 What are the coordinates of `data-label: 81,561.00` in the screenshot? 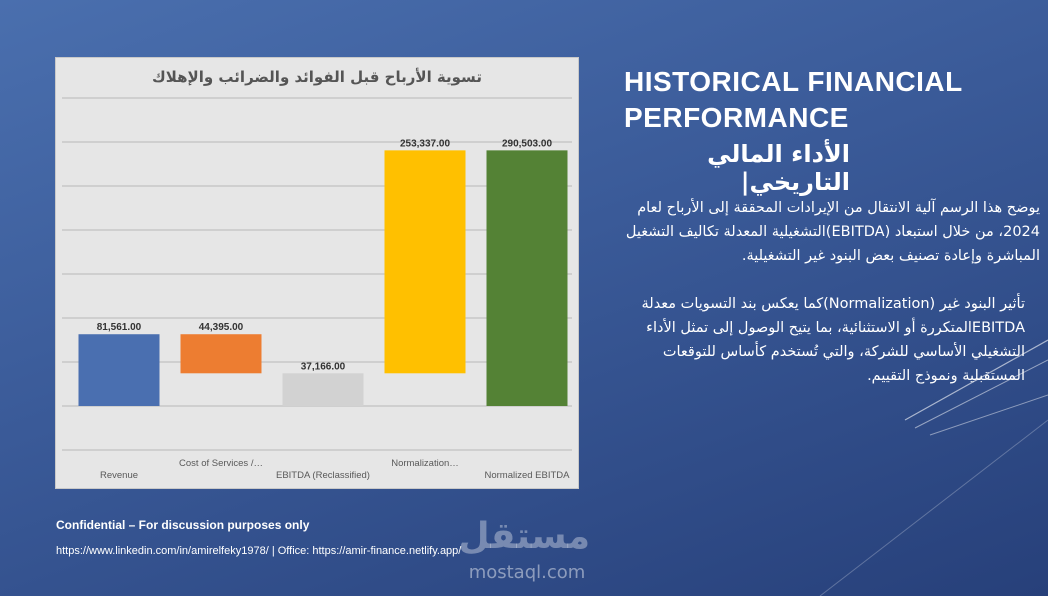 It's located at (119, 327).